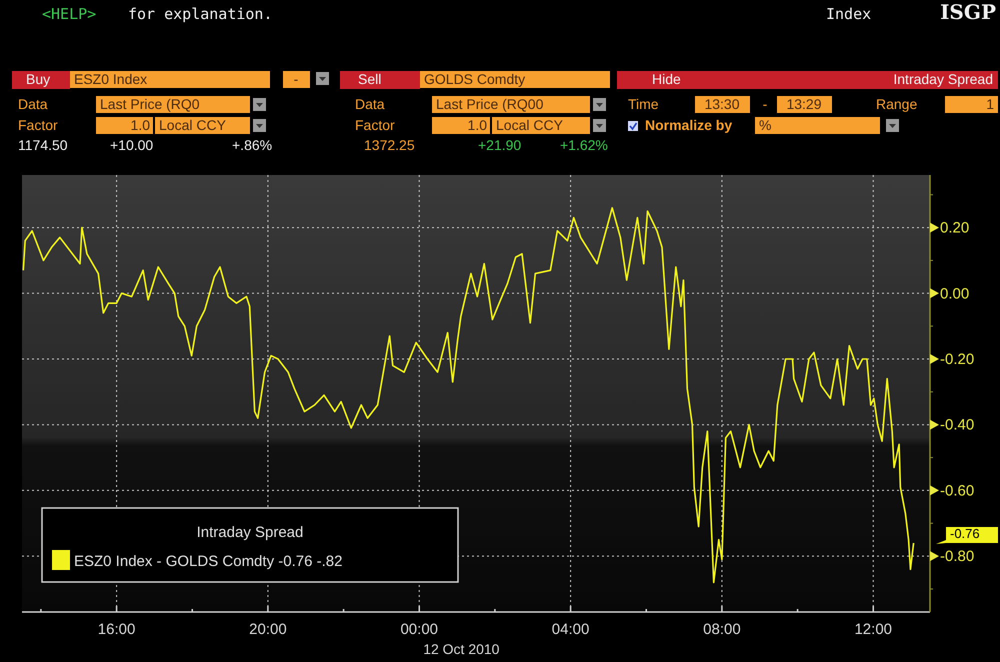 This screenshot has width=1000, height=662. What do you see at coordinates (584, 145) in the screenshot?
I see `text: +1.62%` at bounding box center [584, 145].